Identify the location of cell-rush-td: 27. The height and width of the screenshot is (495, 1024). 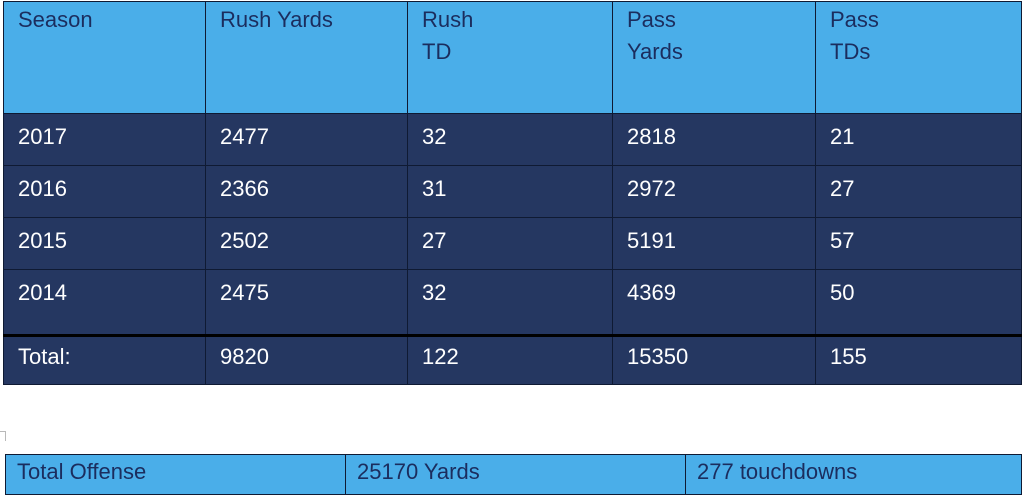
(510, 243).